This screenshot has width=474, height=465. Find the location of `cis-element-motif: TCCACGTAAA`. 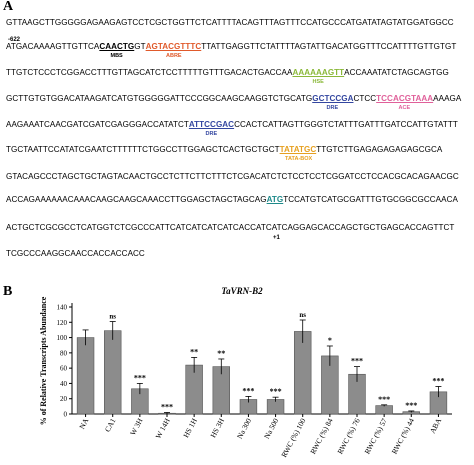

cis-element-motif: TCCACGTAAA is located at coordinates (405, 98).